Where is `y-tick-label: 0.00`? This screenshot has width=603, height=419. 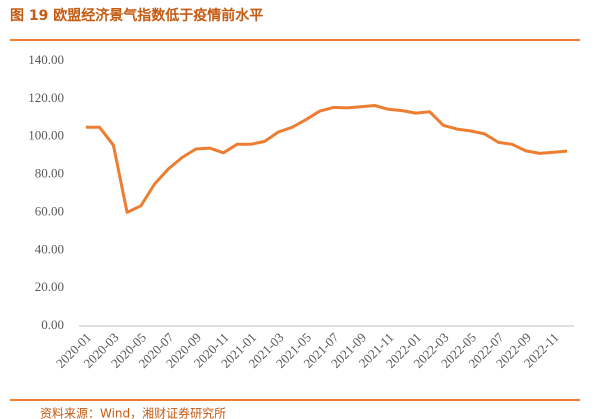 y-tick-label: 0.00 is located at coordinates (52, 324).